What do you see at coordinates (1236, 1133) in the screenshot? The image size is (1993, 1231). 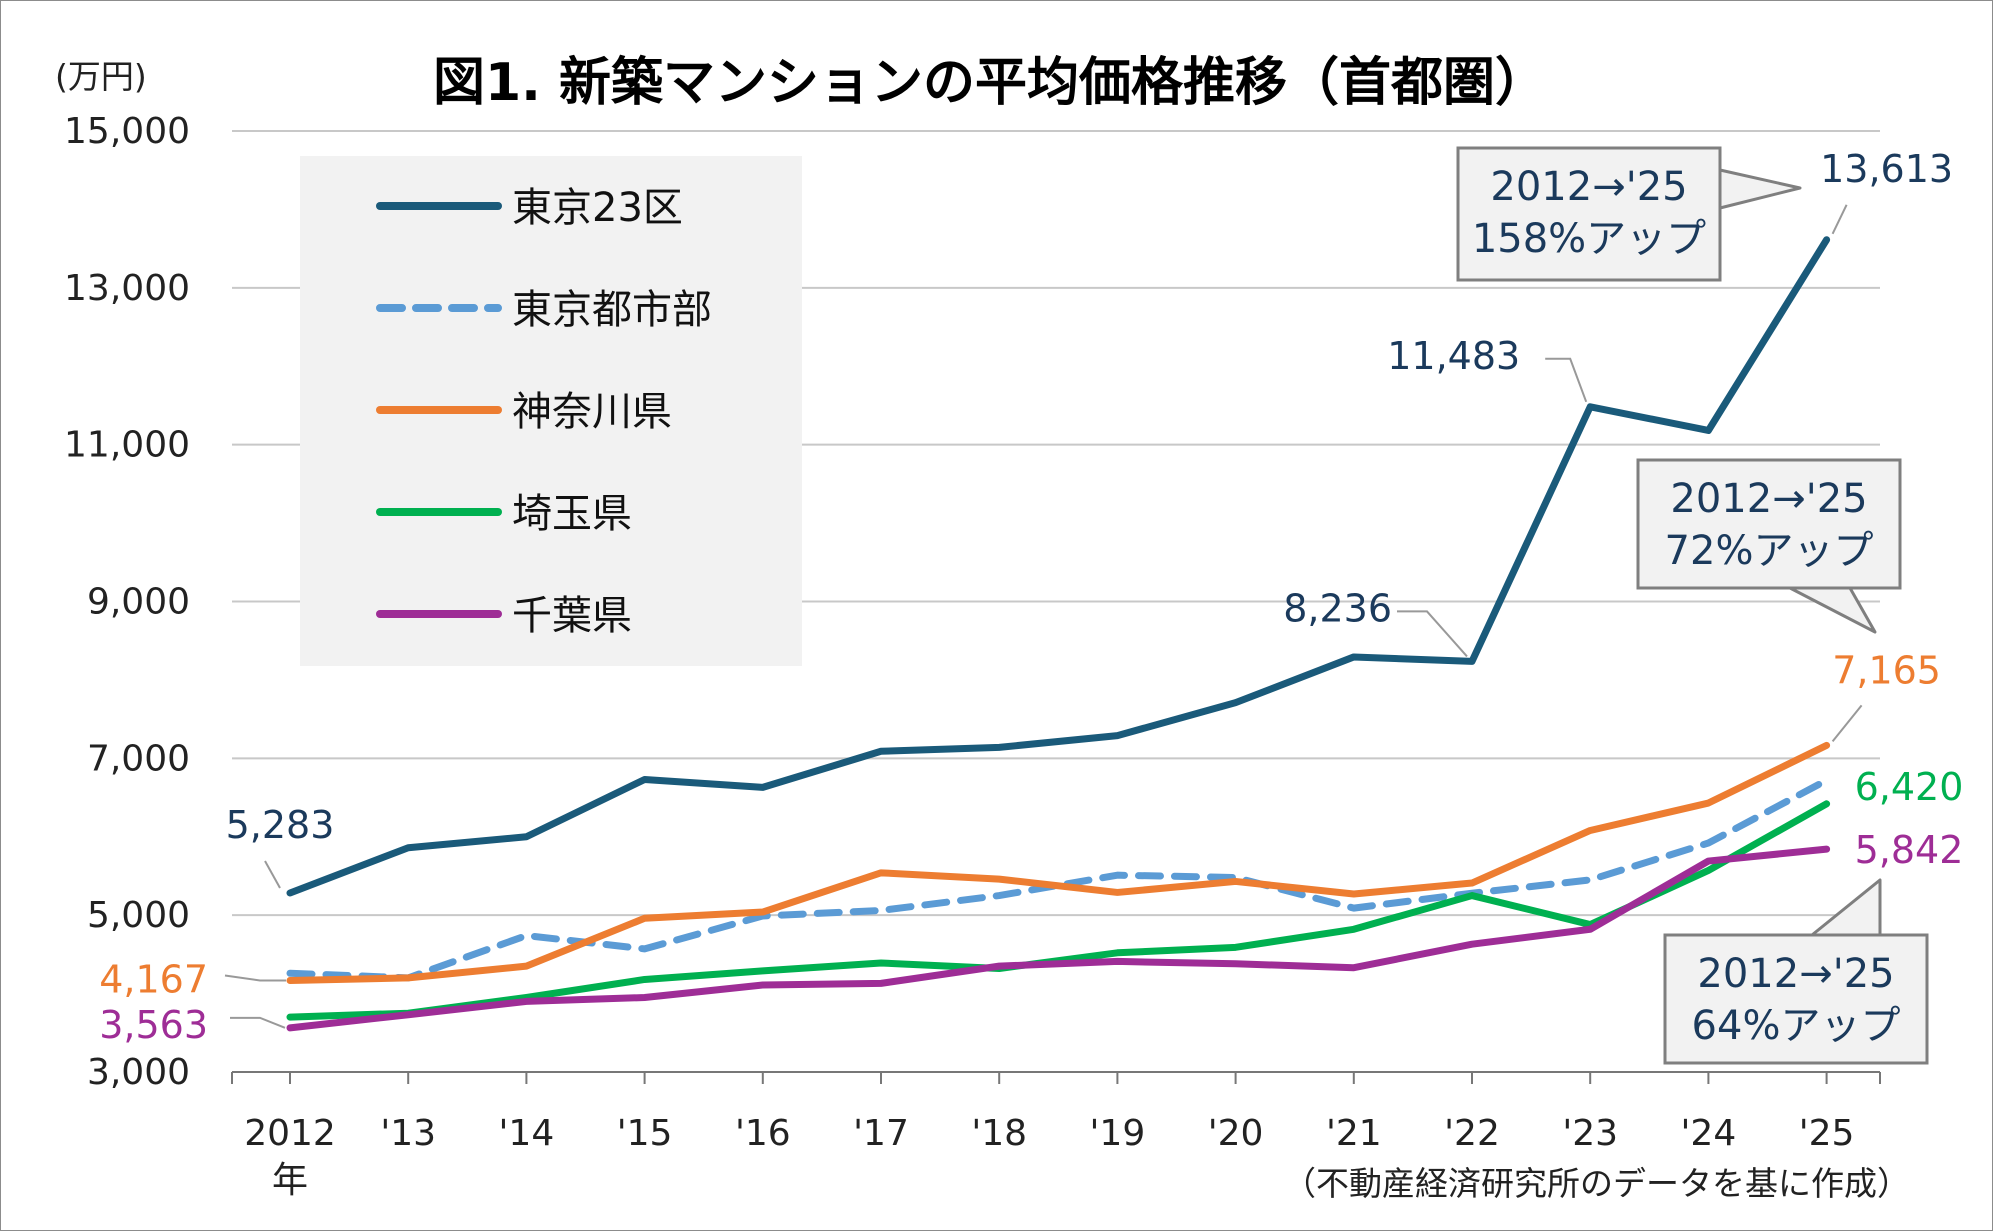 I see `x-tick-label: '20` at bounding box center [1236, 1133].